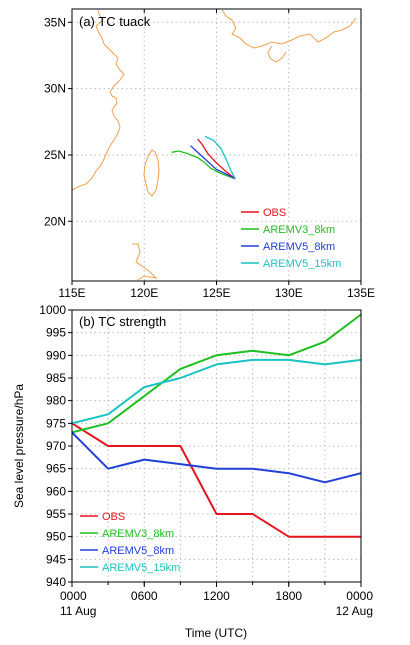  I want to click on tick-label-y-940: 940, so click(56, 582).